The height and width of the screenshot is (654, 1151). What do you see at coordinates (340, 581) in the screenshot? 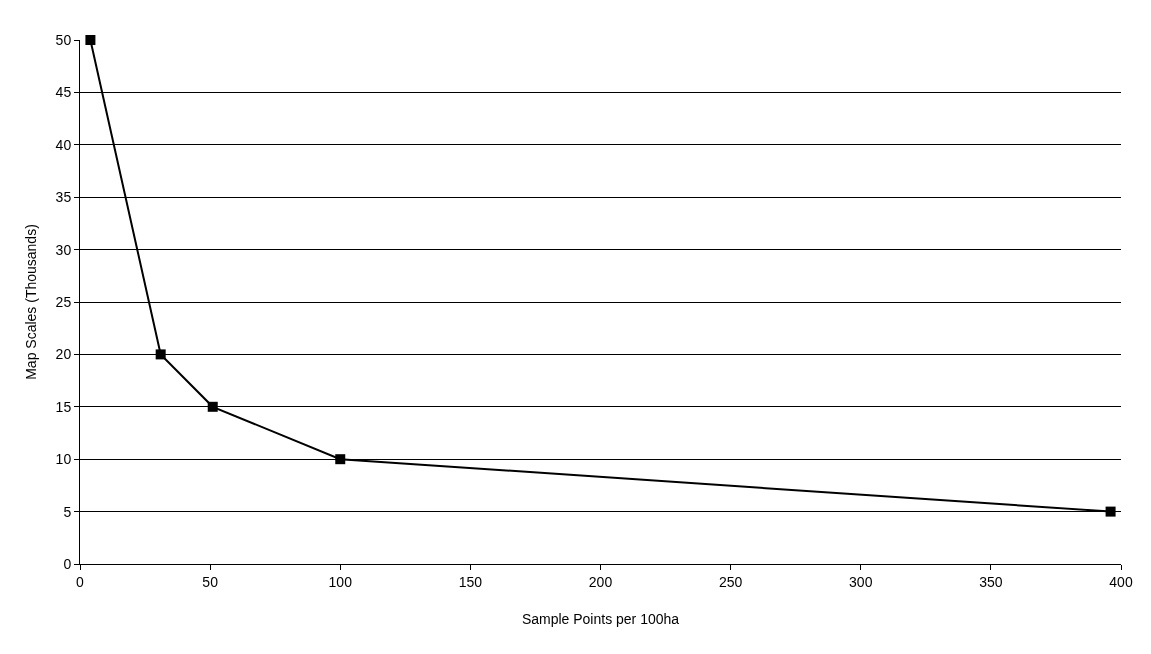
I see `x-tick-label: 100` at bounding box center [340, 581].